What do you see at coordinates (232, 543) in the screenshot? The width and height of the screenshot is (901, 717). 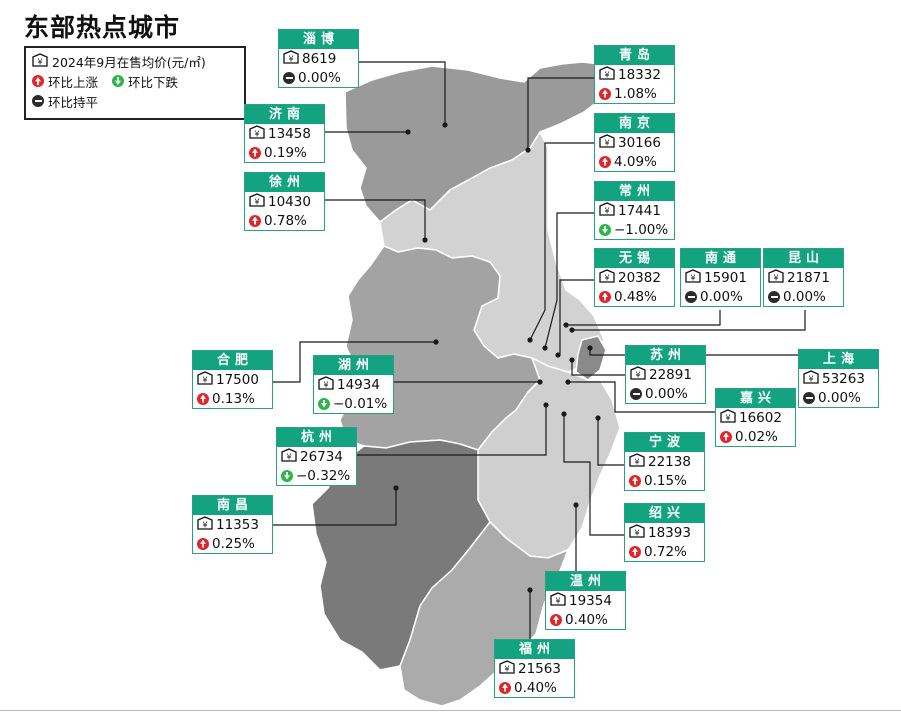 I see `change-row: 0.25%` at bounding box center [232, 543].